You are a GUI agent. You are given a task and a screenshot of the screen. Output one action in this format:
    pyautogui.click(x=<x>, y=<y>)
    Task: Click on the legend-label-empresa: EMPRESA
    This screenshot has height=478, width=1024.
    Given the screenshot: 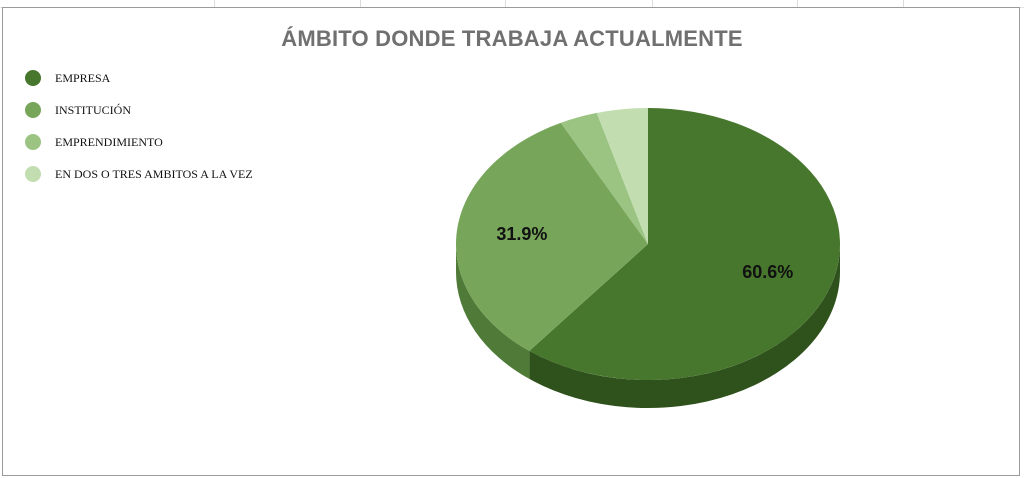 What is the action you would take?
    pyautogui.click(x=83, y=77)
    